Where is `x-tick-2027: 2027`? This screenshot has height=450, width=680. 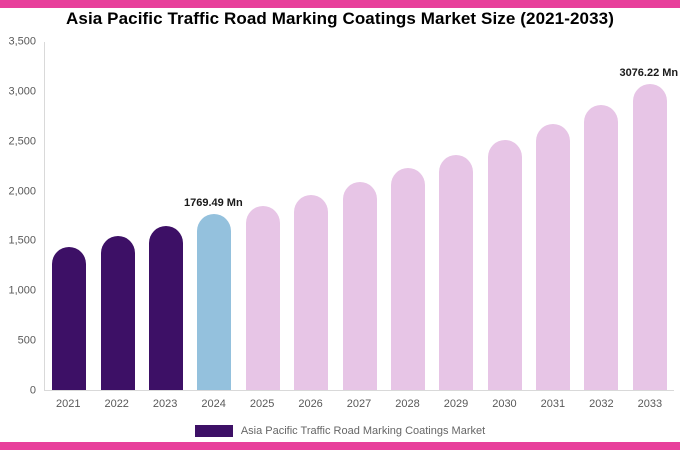 x-tick-2027: 2027 is located at coordinates (359, 404).